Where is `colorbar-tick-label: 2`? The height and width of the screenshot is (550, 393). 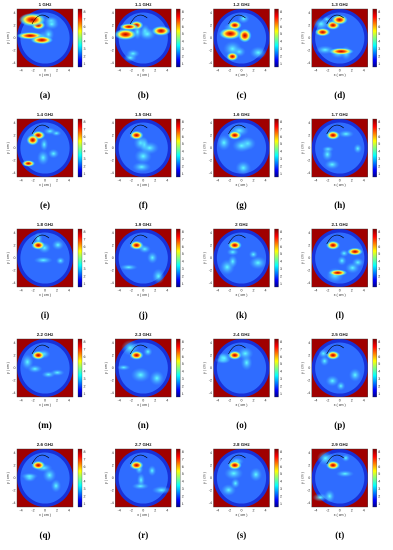
colorbar-tick-label: 2 is located at coordinates (281, 277).